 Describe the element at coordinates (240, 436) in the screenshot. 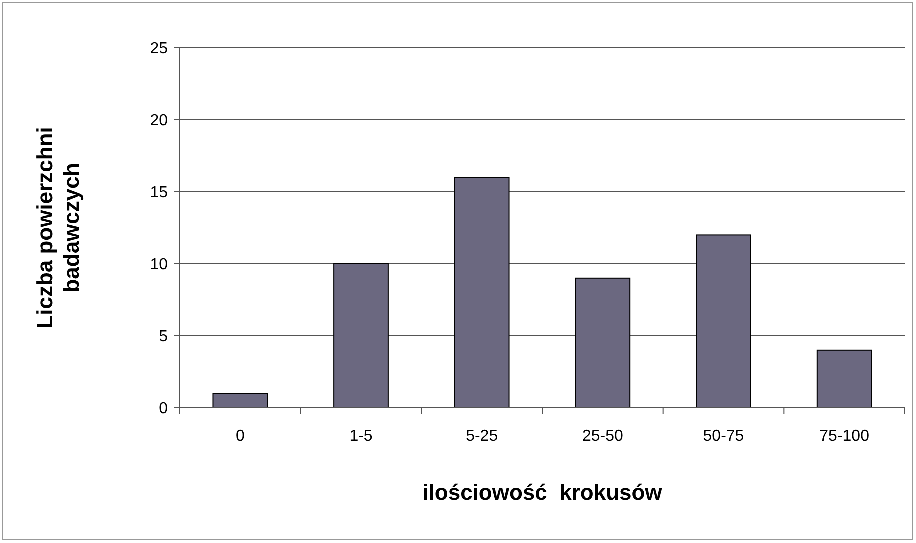

I see `x-tick-label: 0` at that location.